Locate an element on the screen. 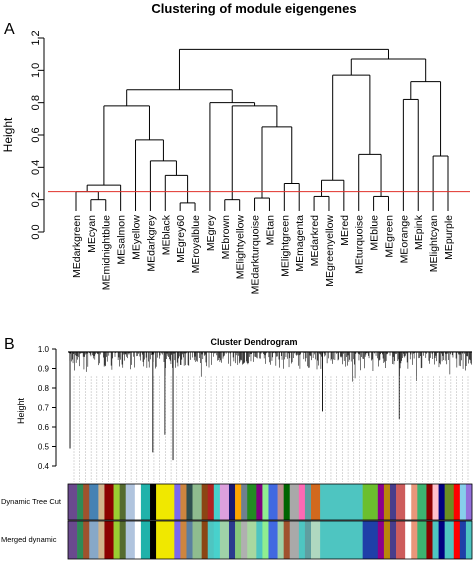 This screenshot has width=474, height=565. panel-b-y-tick-label: 0.5 is located at coordinates (44, 447).